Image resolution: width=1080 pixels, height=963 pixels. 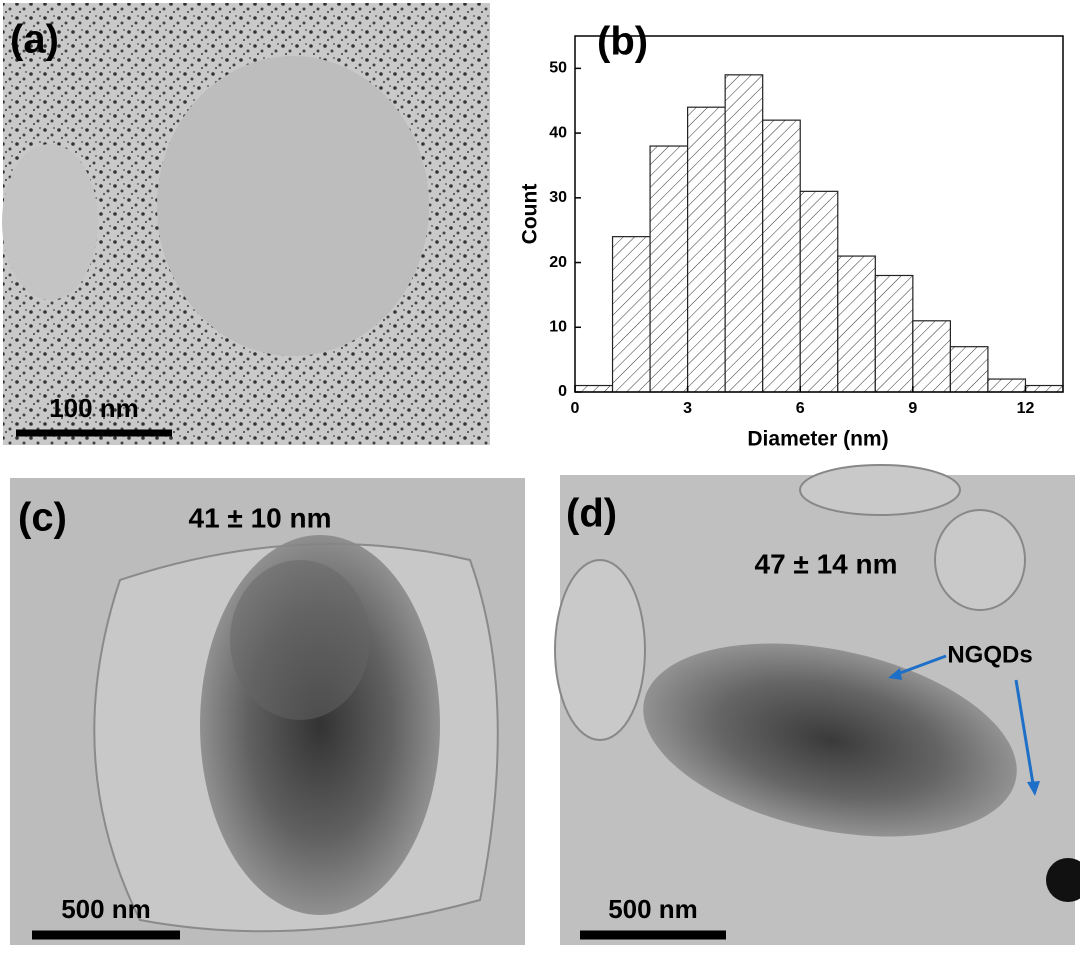 I want to click on x-tick-label: 12, so click(x=1026, y=408).